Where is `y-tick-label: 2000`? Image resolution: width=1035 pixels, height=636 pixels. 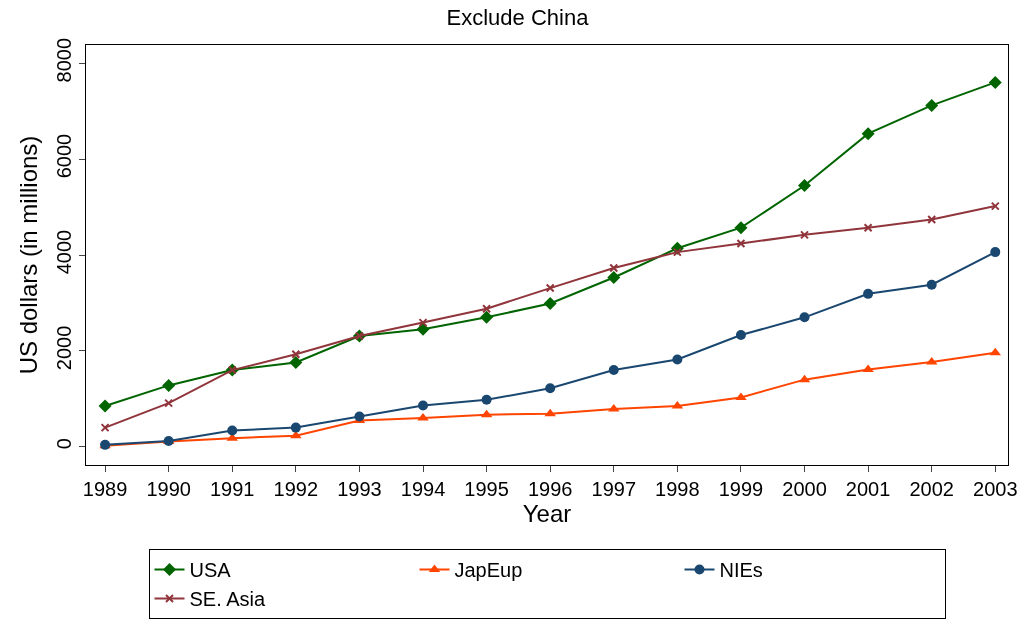 y-tick-label: 2000 is located at coordinates (64, 348).